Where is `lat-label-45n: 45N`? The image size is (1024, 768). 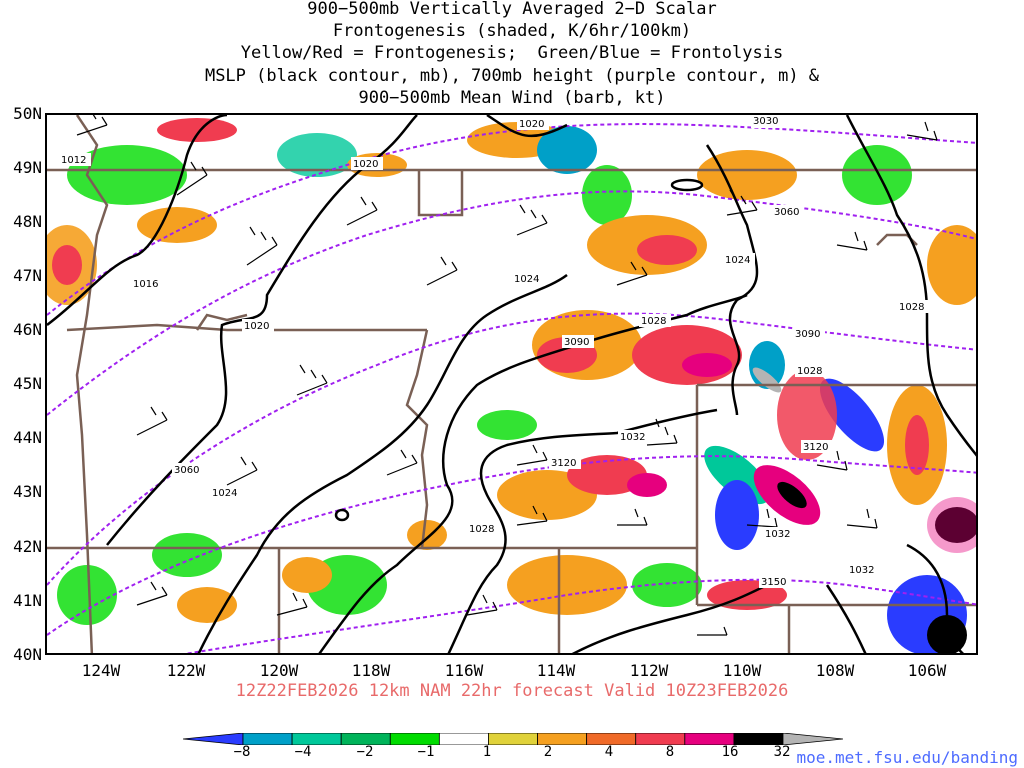 lat-label-45n: 45N is located at coordinates (27, 383).